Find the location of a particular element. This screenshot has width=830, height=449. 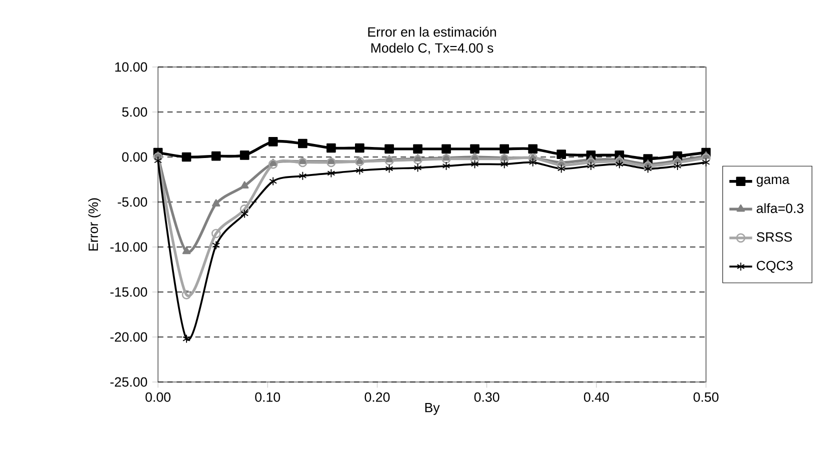

y-tick-label: 10.00 is located at coordinates (131, 67).